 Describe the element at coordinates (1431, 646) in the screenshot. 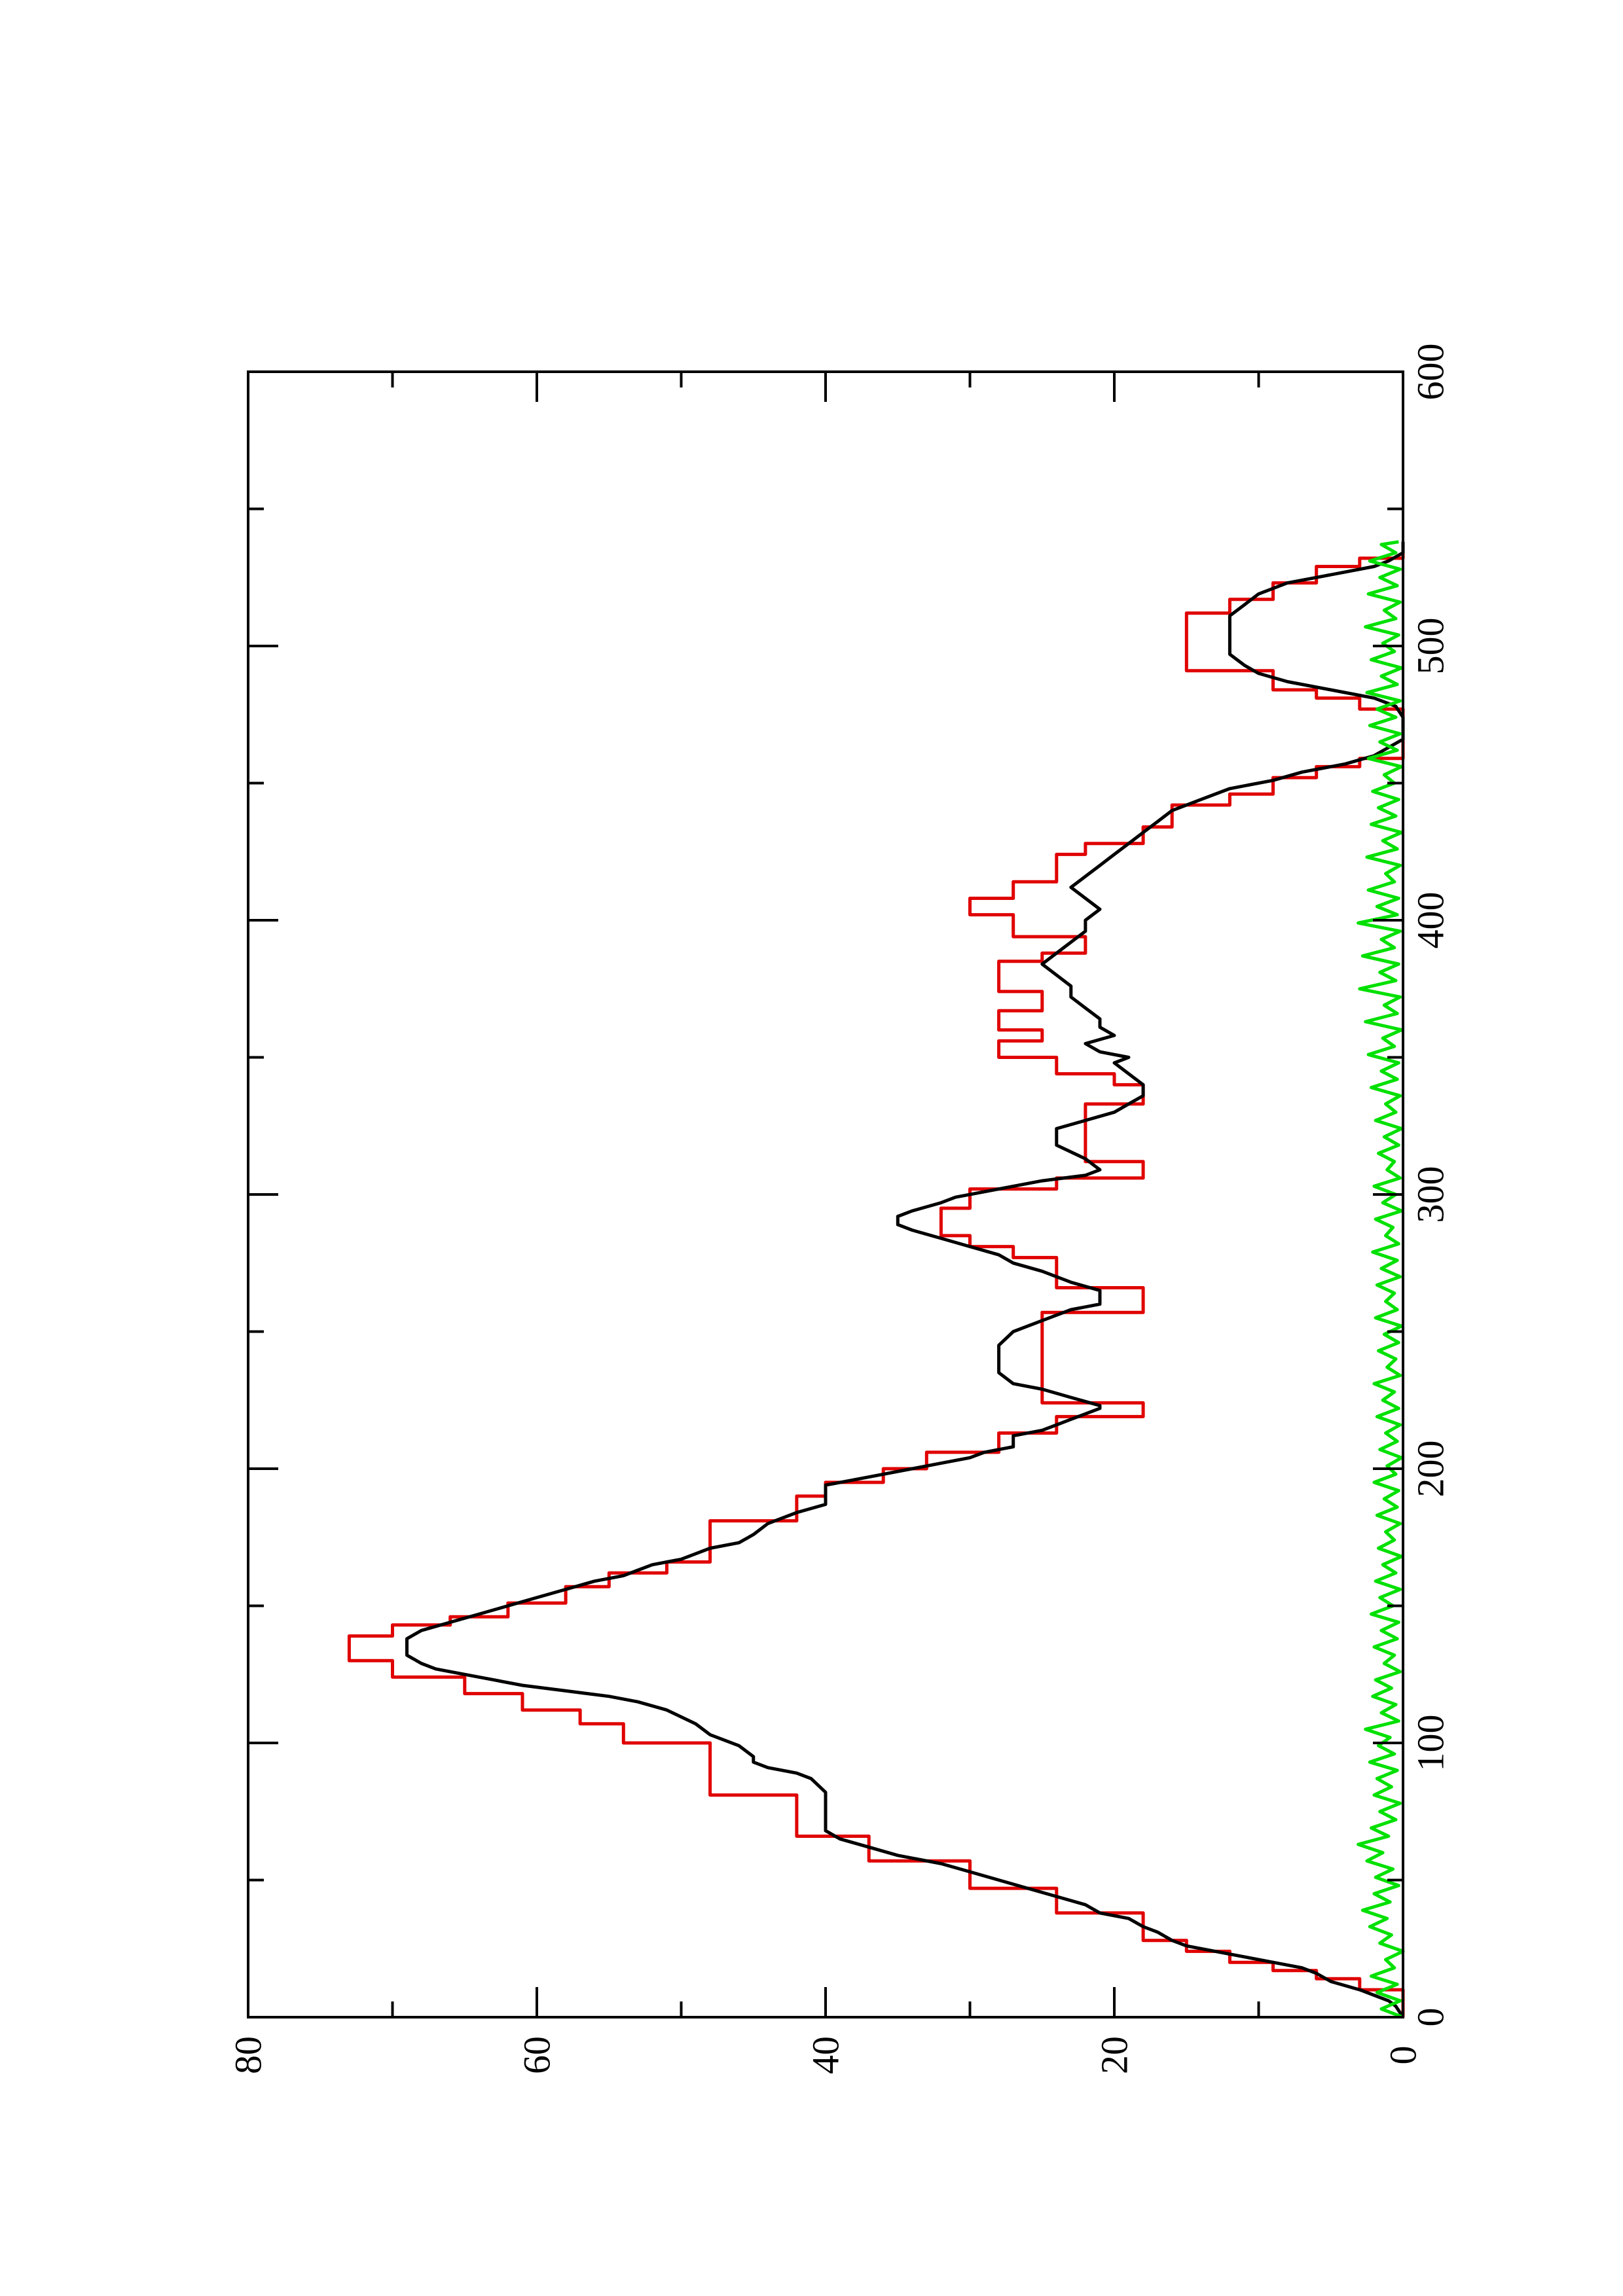

I see `x-tick-label: 500` at that location.